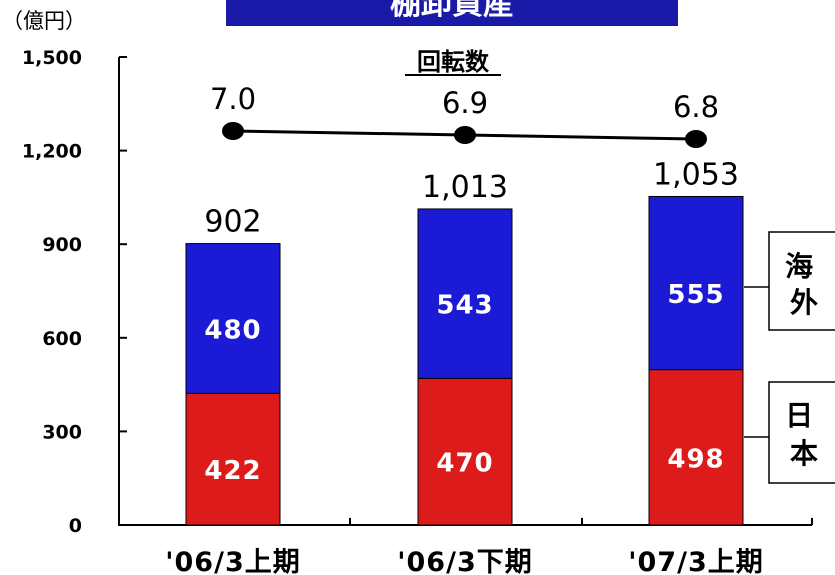 This screenshot has height=575, width=835. What do you see at coordinates (789, 357) in the screenshot?
I see `legend: 海 外 日 本` at bounding box center [789, 357].